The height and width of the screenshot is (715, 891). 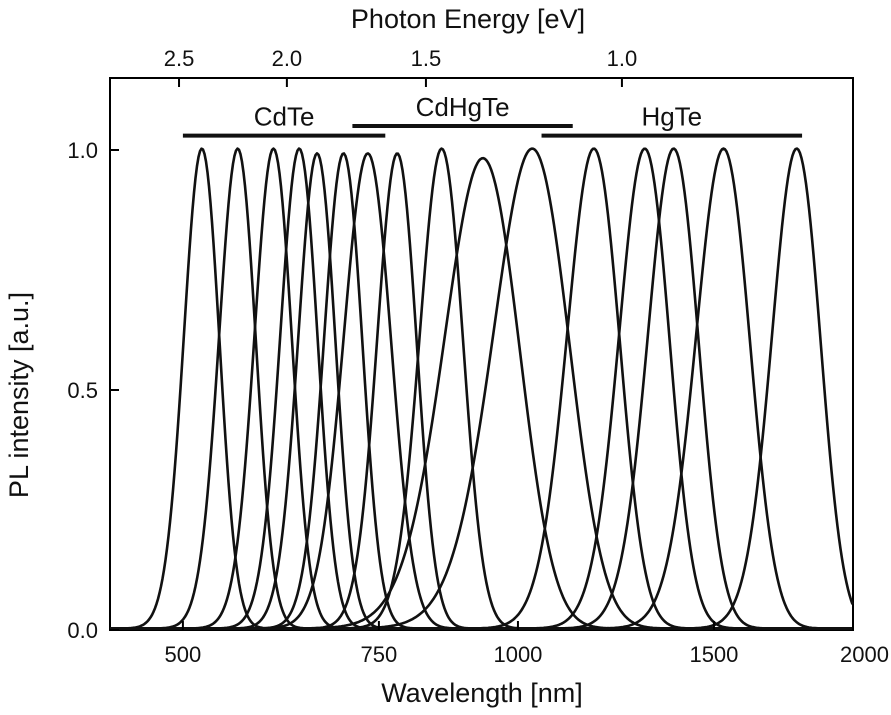 I want to click on x-tick-label-1: 500, so click(x=183, y=654).